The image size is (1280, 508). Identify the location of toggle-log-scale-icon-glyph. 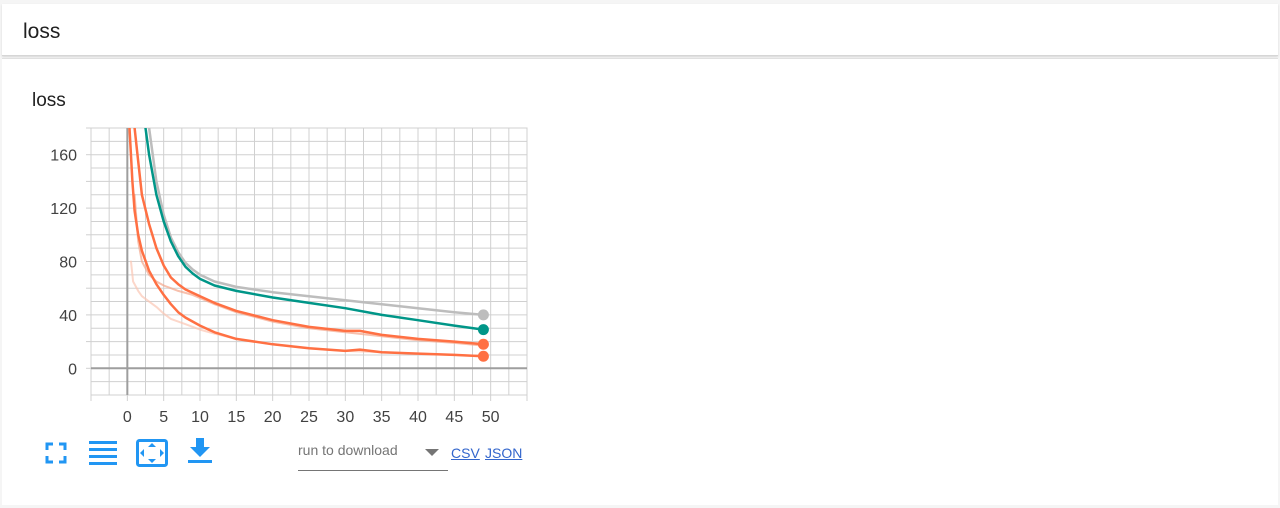
(103, 453).